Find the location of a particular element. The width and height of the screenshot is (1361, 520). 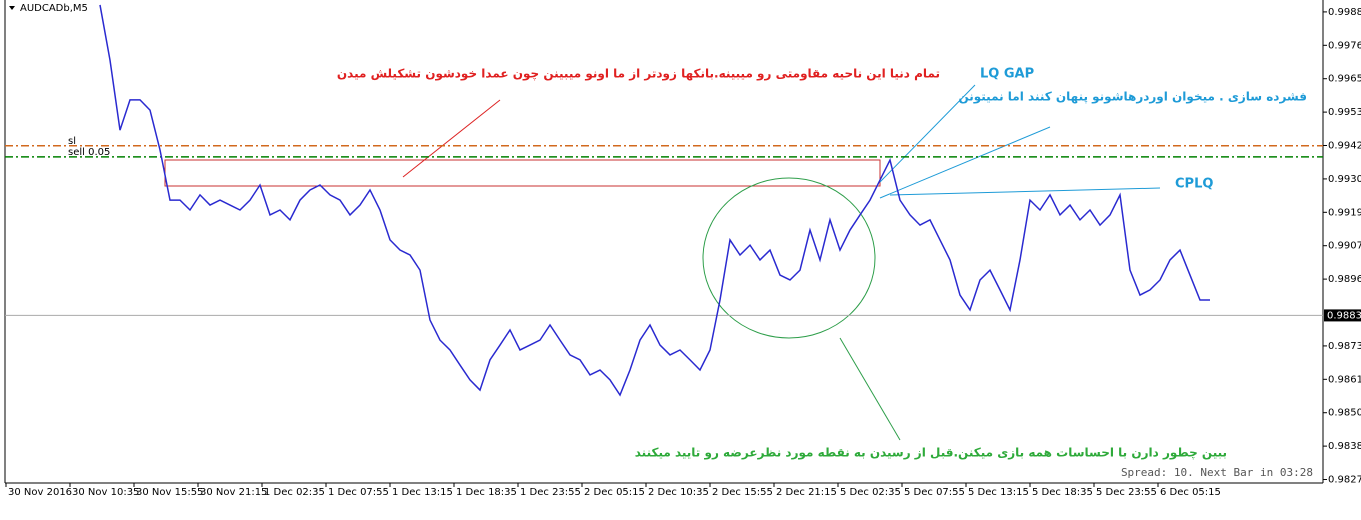

y-tick-label: 0.98731 is located at coordinates (1344, 346).